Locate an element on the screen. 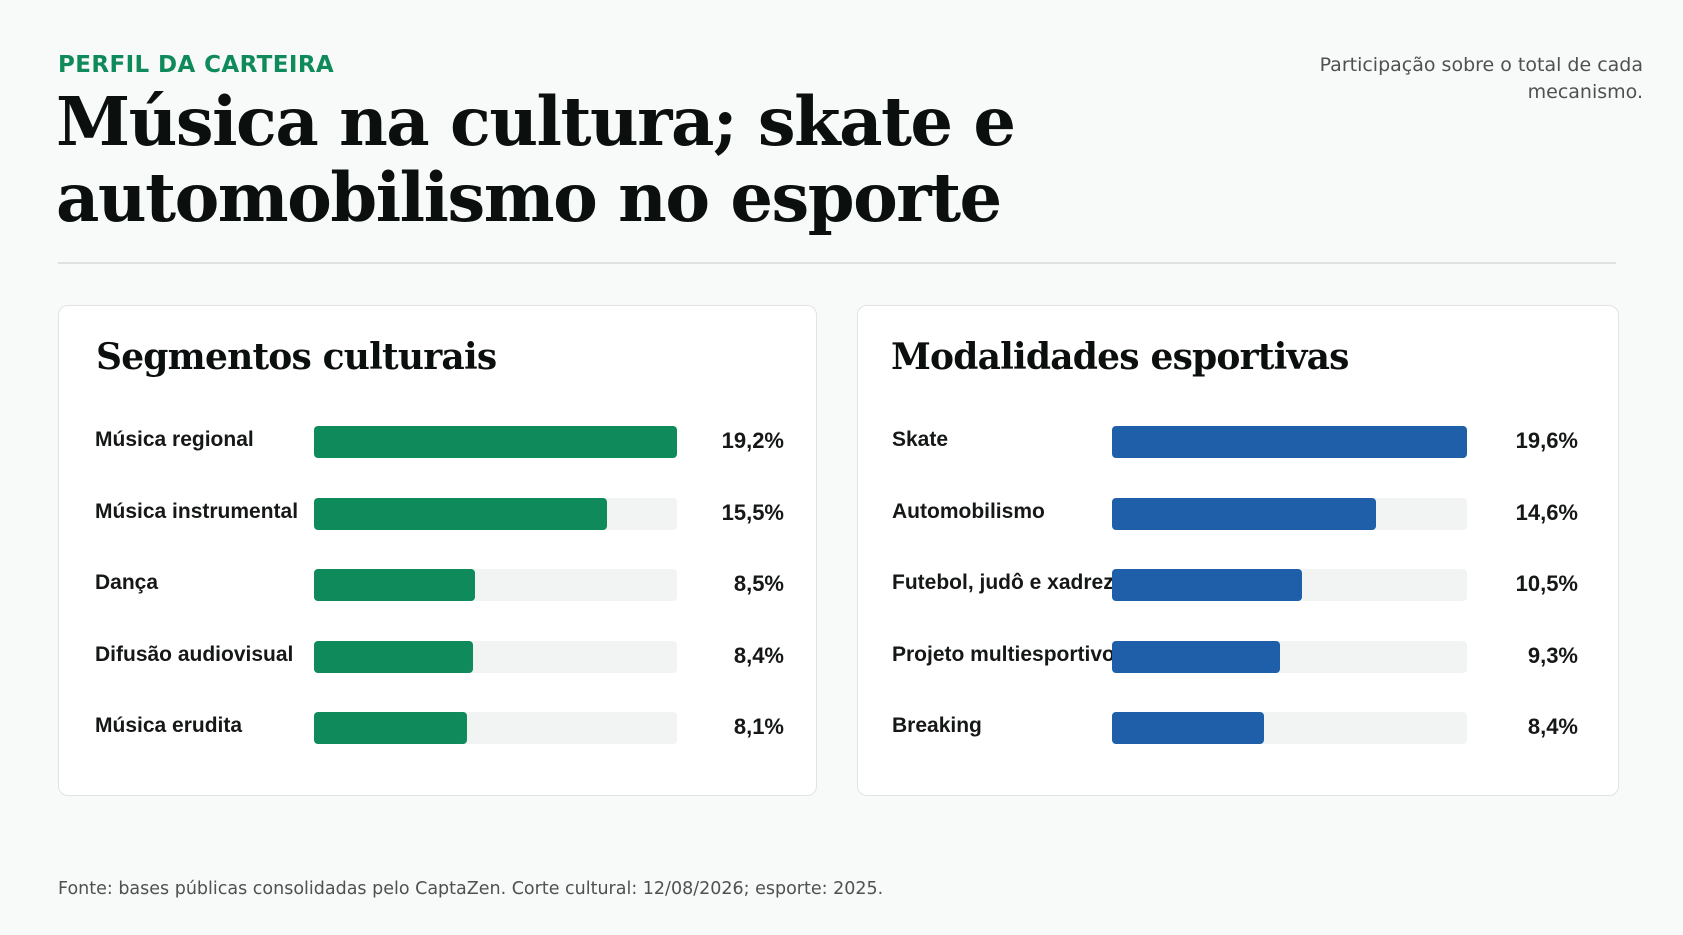 The width and height of the screenshot is (1683, 935). sport-bar-row: Projeto multiesportivo 9,3% is located at coordinates (1238, 656).